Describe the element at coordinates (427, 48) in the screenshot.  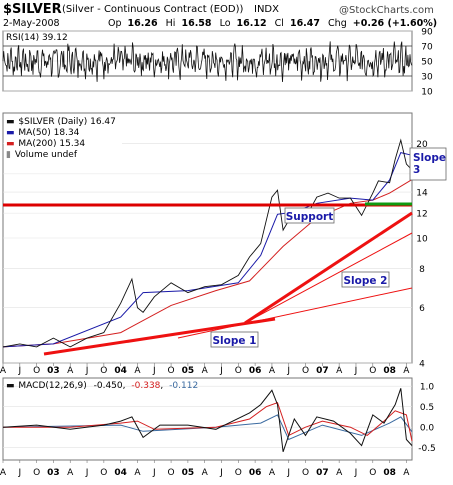
I see `rsi-tick-label: 70` at that location.